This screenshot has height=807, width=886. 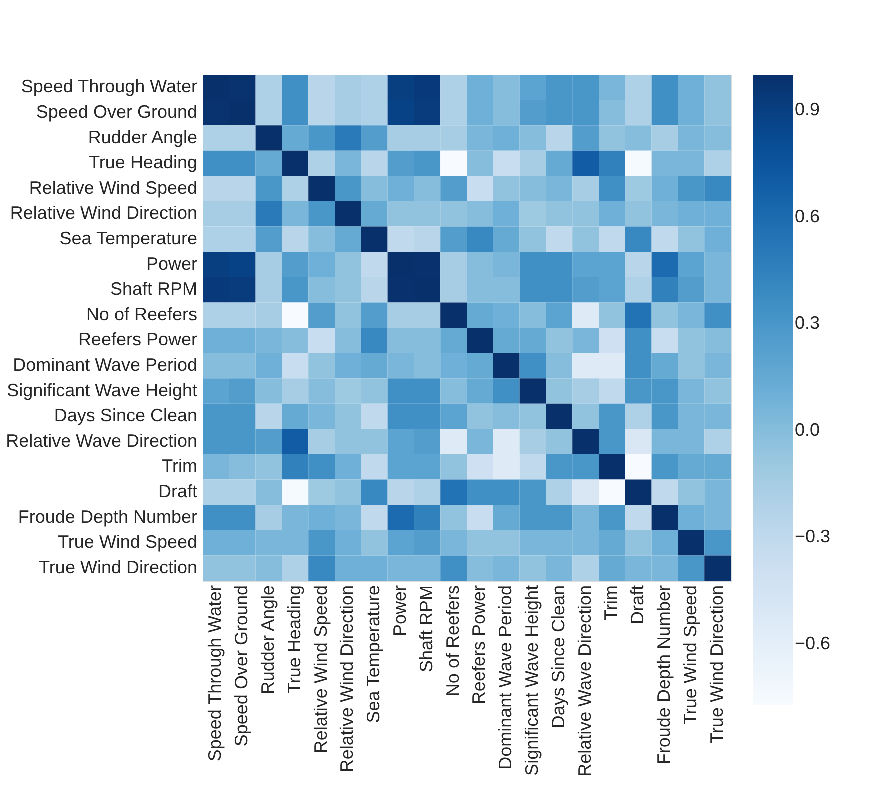 What do you see at coordinates (452, 641) in the screenshot?
I see `x-tick-label: No of Reefers` at bounding box center [452, 641].